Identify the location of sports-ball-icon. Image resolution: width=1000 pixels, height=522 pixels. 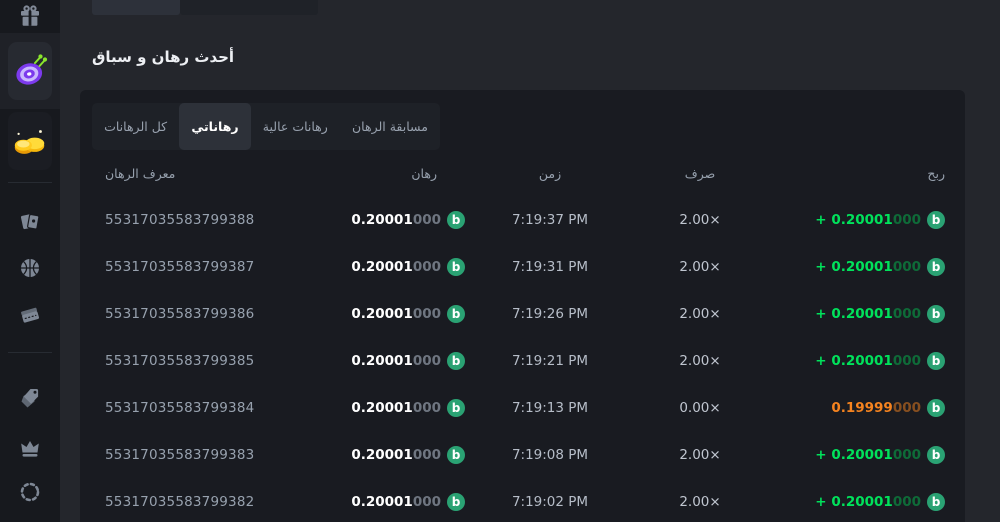
(30, 268).